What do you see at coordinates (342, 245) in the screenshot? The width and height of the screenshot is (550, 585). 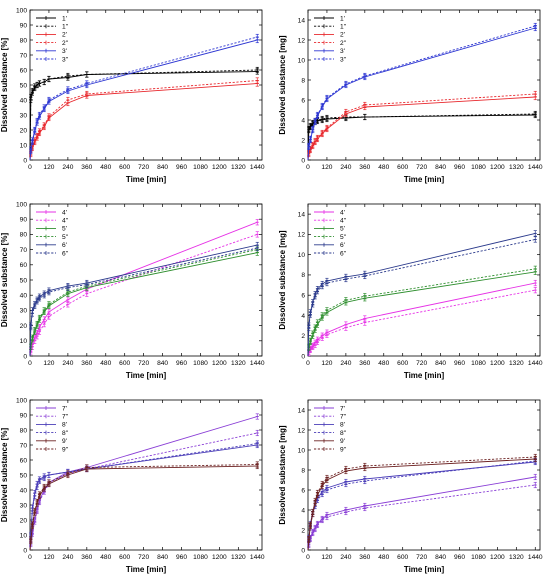 I see `legend-label: 6'` at bounding box center [342, 245].